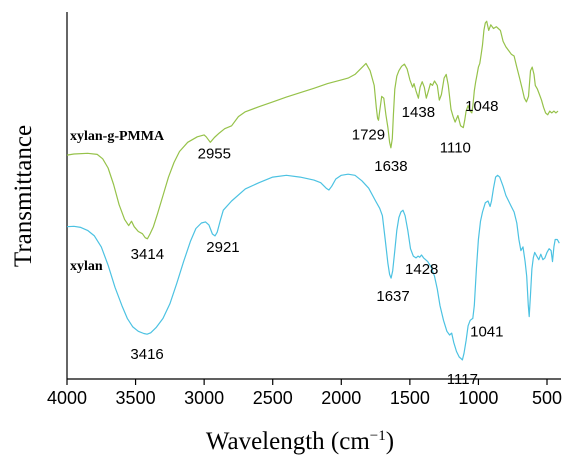 This screenshot has width=576, height=466. I want to click on peak-label: 2955, so click(214, 153).